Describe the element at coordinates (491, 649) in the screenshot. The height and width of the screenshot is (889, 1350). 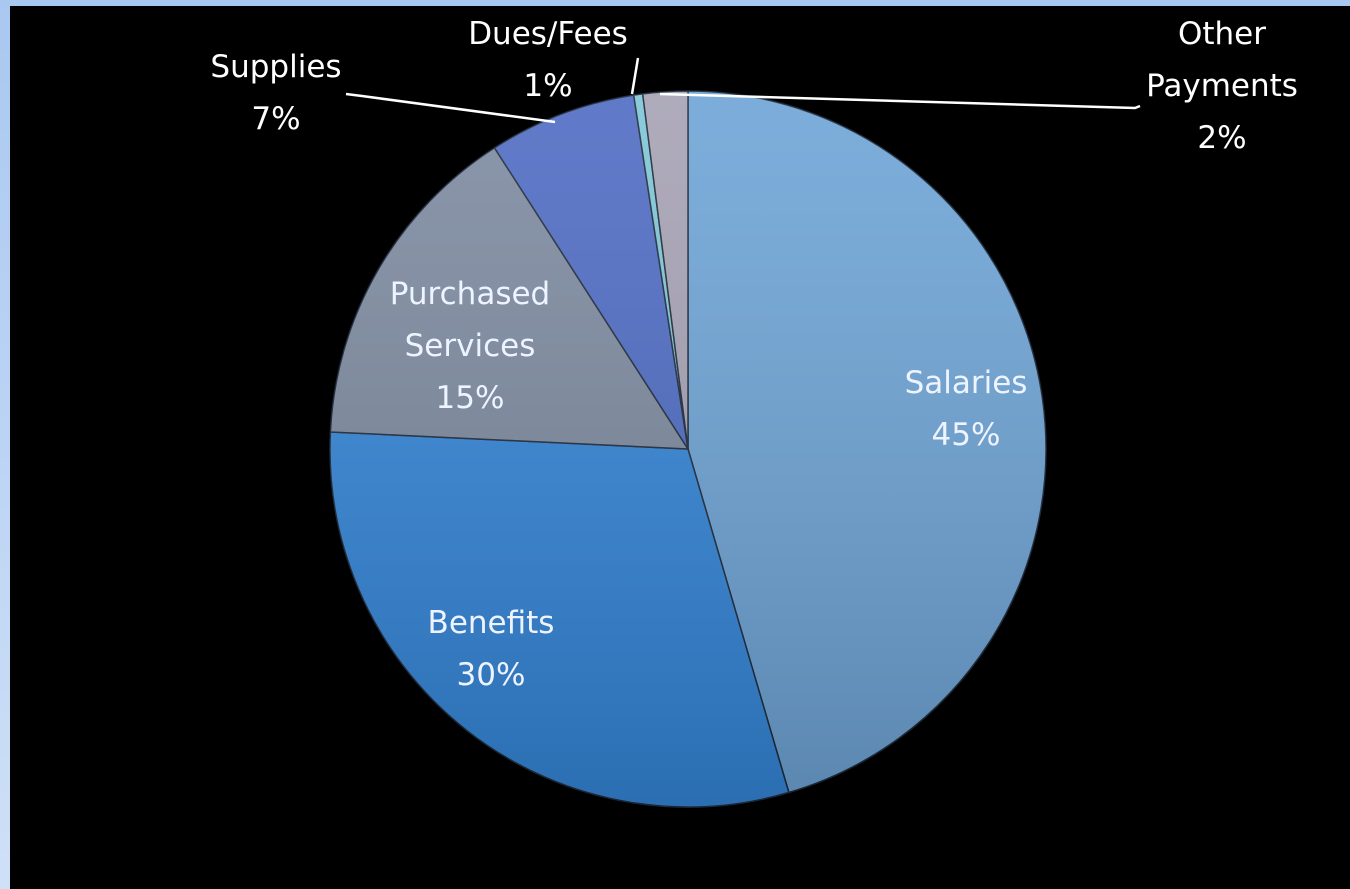
I see `data-label-benefits: Benefits 30%` at that location.